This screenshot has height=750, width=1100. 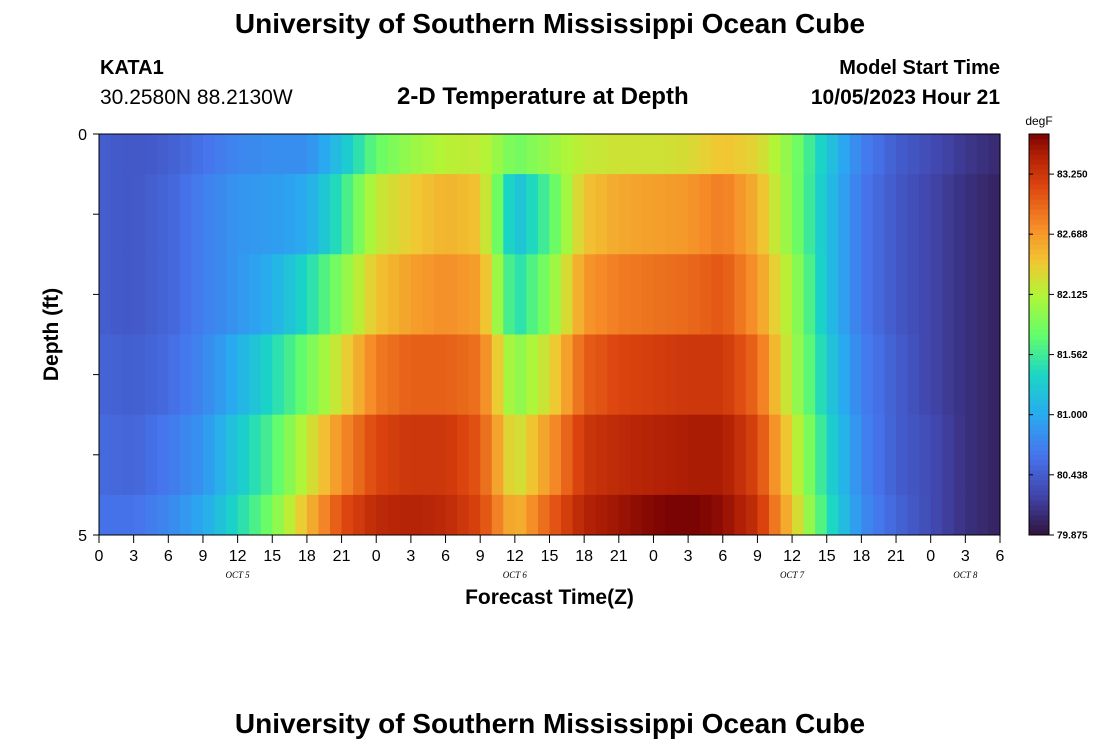 I want to click on colorbar-tick-label: 82.688, so click(x=1072, y=235).